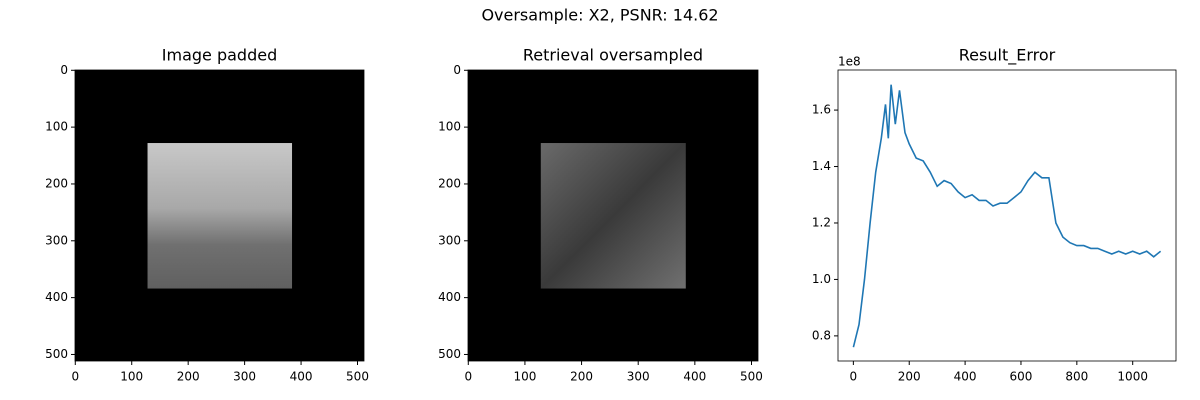  Describe the element at coordinates (1007, 56) in the screenshot. I see `axes-title: Result_Error` at that location.